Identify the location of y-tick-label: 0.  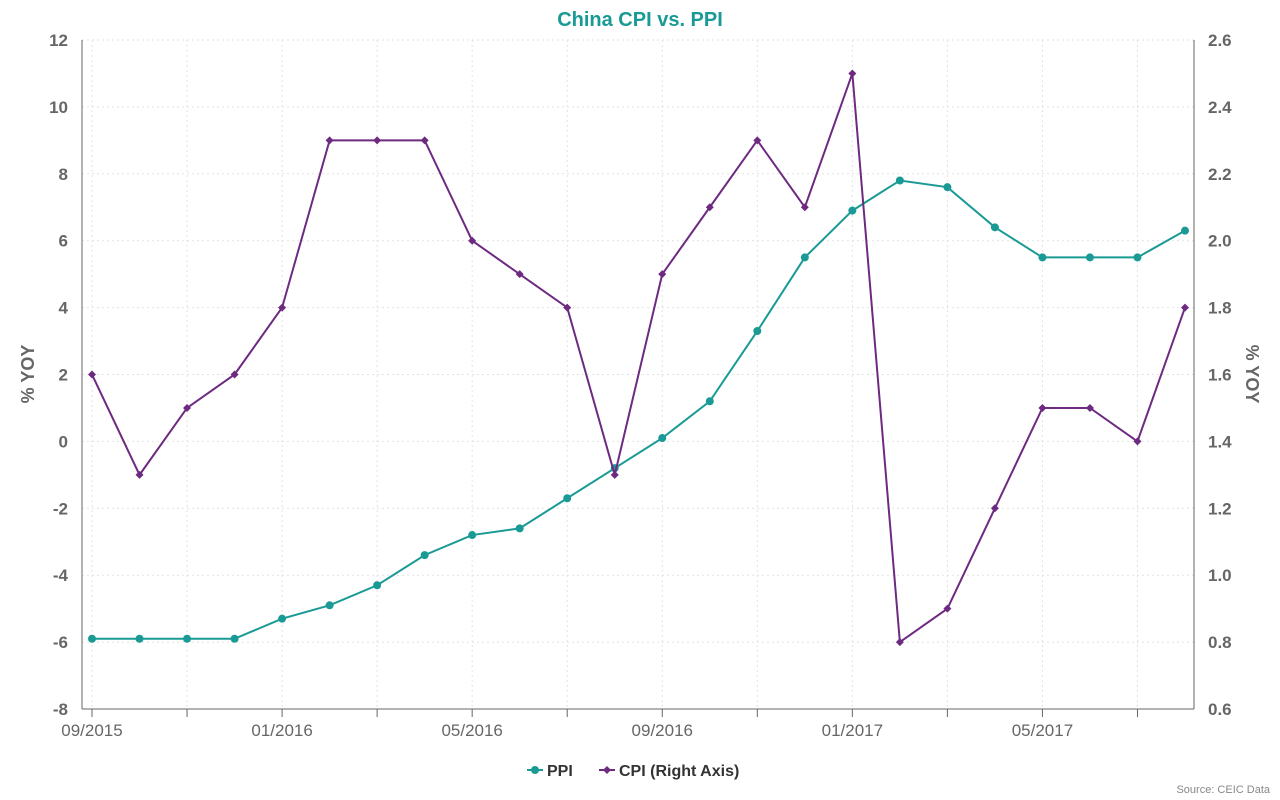
(63, 441).